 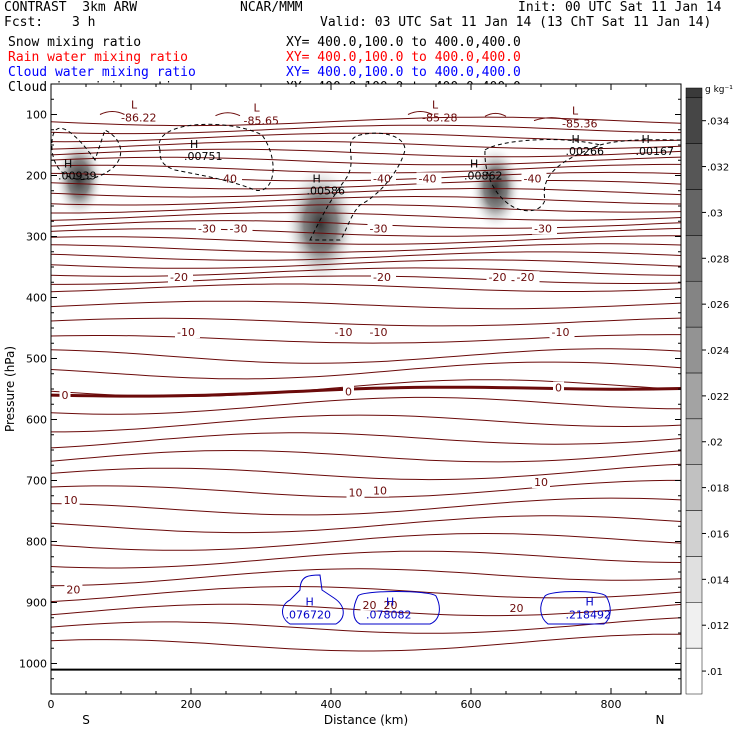 What do you see at coordinates (579, 124) in the screenshot?
I see `temperature-min-value-3: -85.36` at bounding box center [579, 124].